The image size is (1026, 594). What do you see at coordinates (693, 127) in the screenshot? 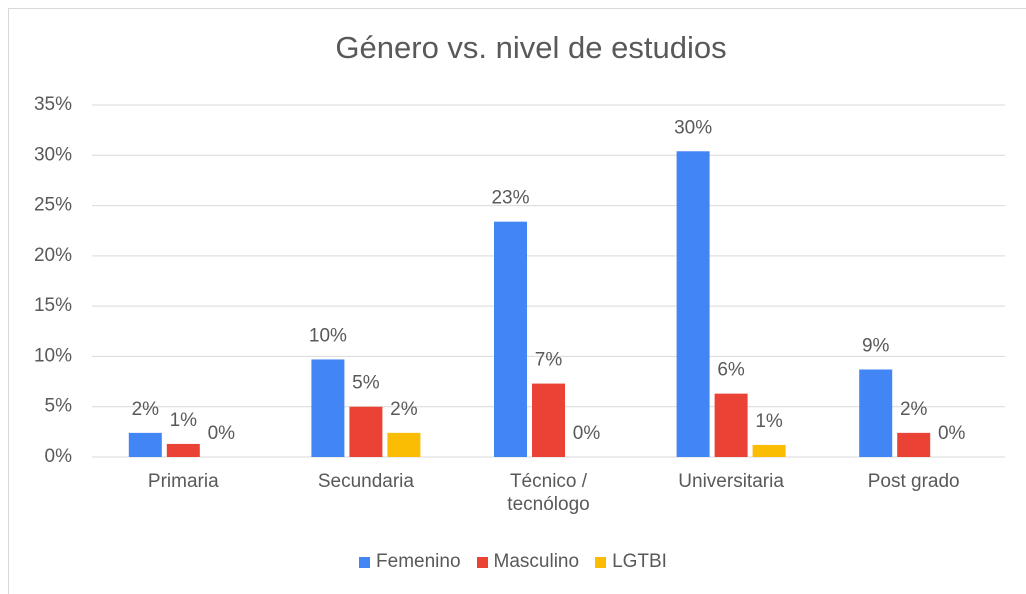
I see `data-label: 30%` at bounding box center [693, 127].